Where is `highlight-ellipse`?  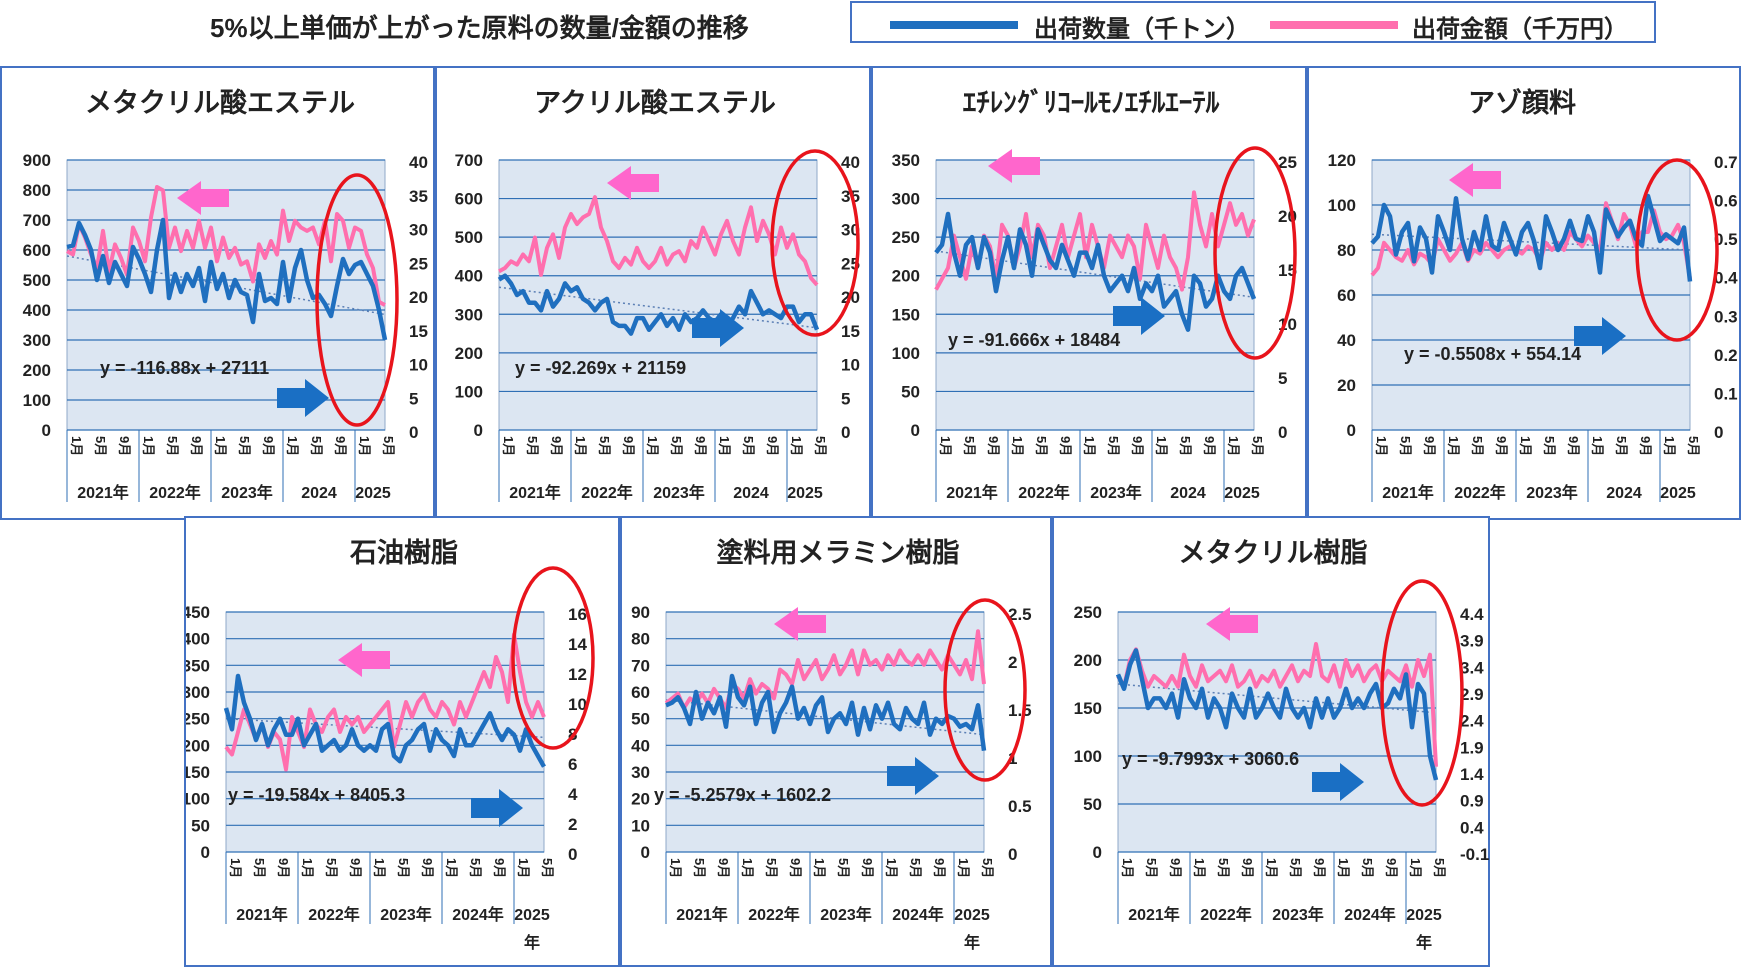 highlight-ellipse is located at coordinates (1255, 253).